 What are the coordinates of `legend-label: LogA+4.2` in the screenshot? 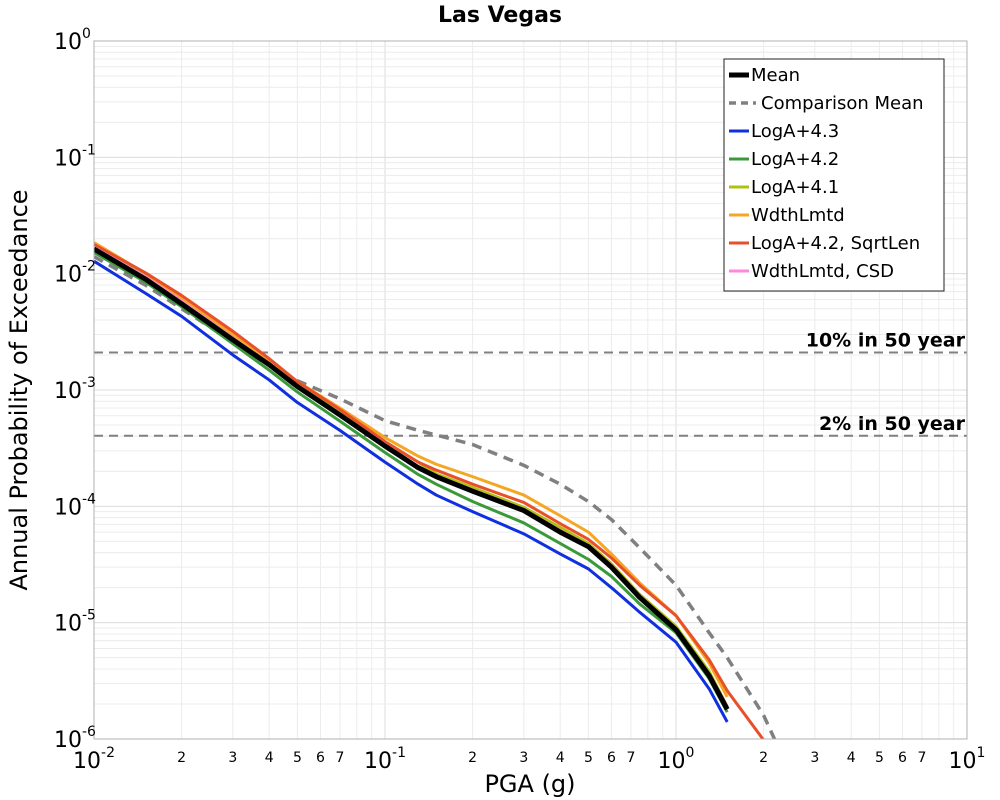 It's located at (795, 159).